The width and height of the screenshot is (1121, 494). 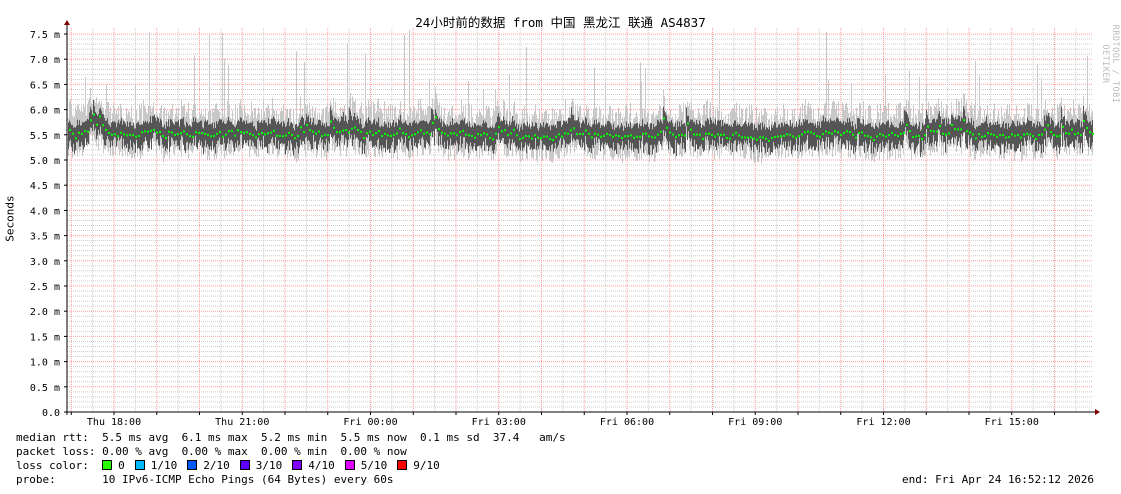 I want to click on legend-end-time: end: Fri Apr 24 16:52:12 2026, so click(x=998, y=479).